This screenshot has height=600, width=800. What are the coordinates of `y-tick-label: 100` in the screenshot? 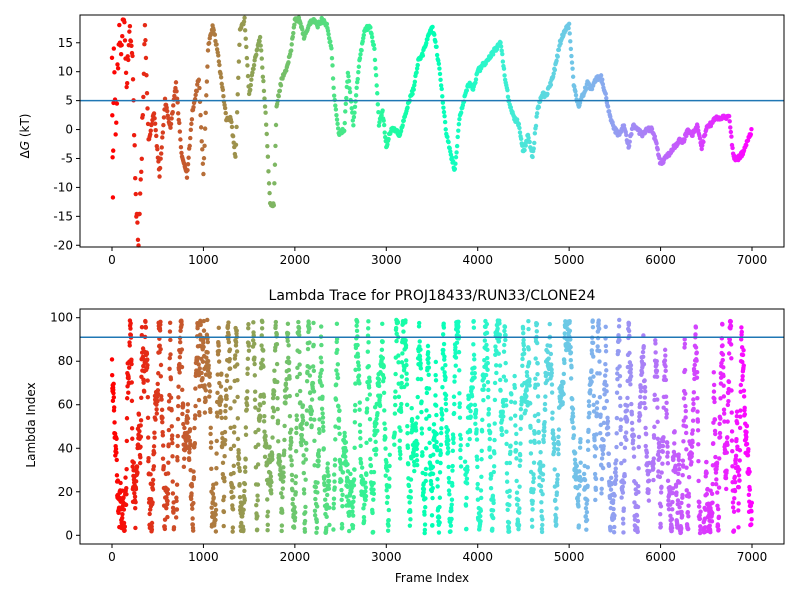 It's located at (61, 318).